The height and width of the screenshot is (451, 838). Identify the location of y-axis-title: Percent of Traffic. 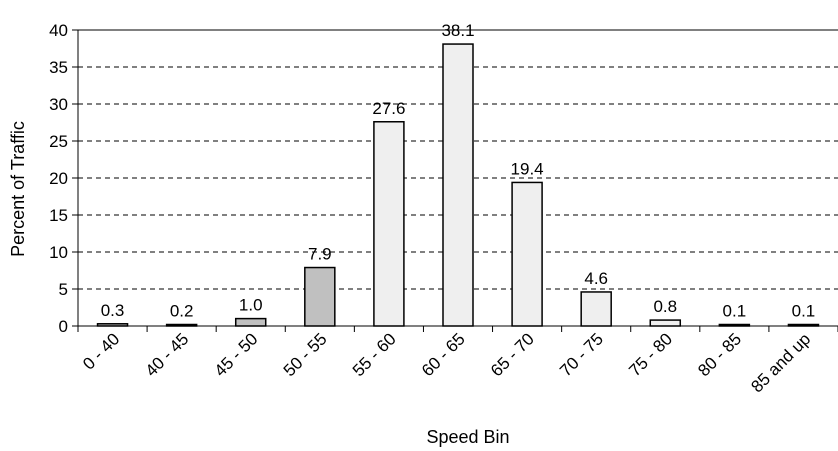
(18, 189).